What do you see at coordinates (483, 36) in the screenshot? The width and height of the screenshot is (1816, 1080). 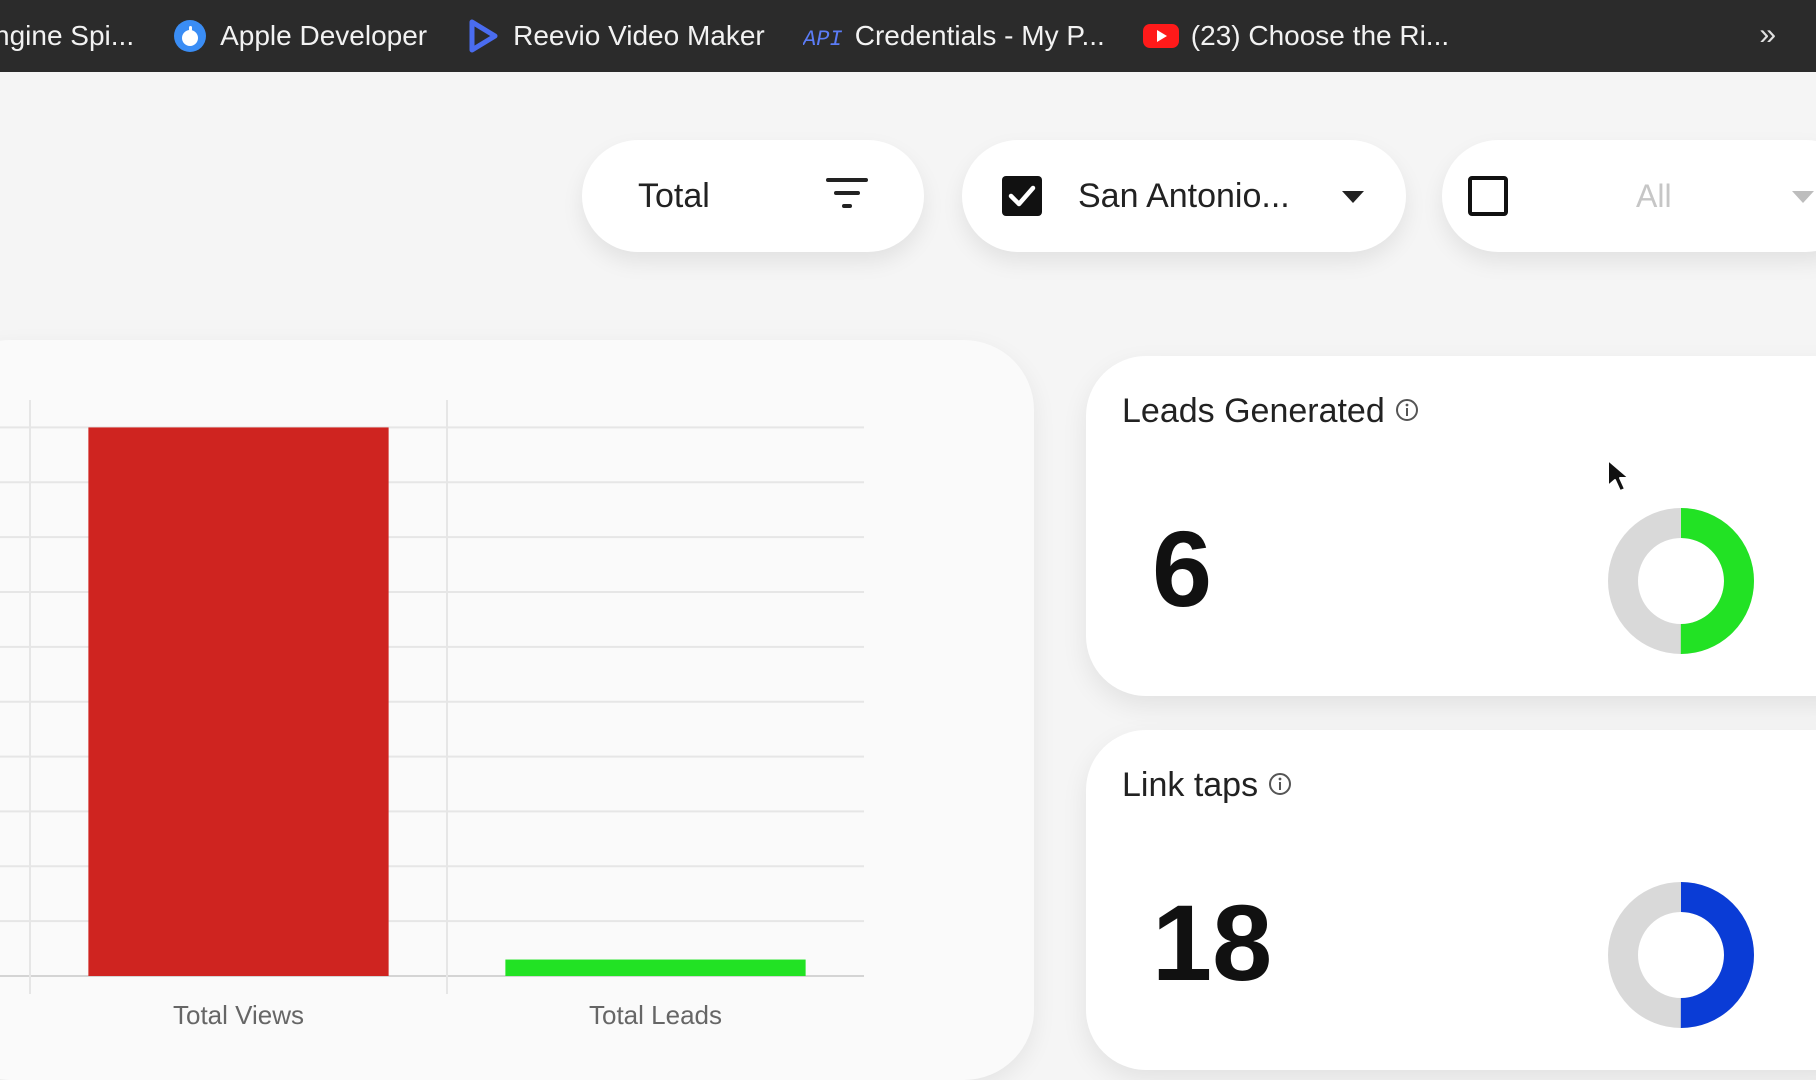 I see `play-triangle-icon` at bounding box center [483, 36].